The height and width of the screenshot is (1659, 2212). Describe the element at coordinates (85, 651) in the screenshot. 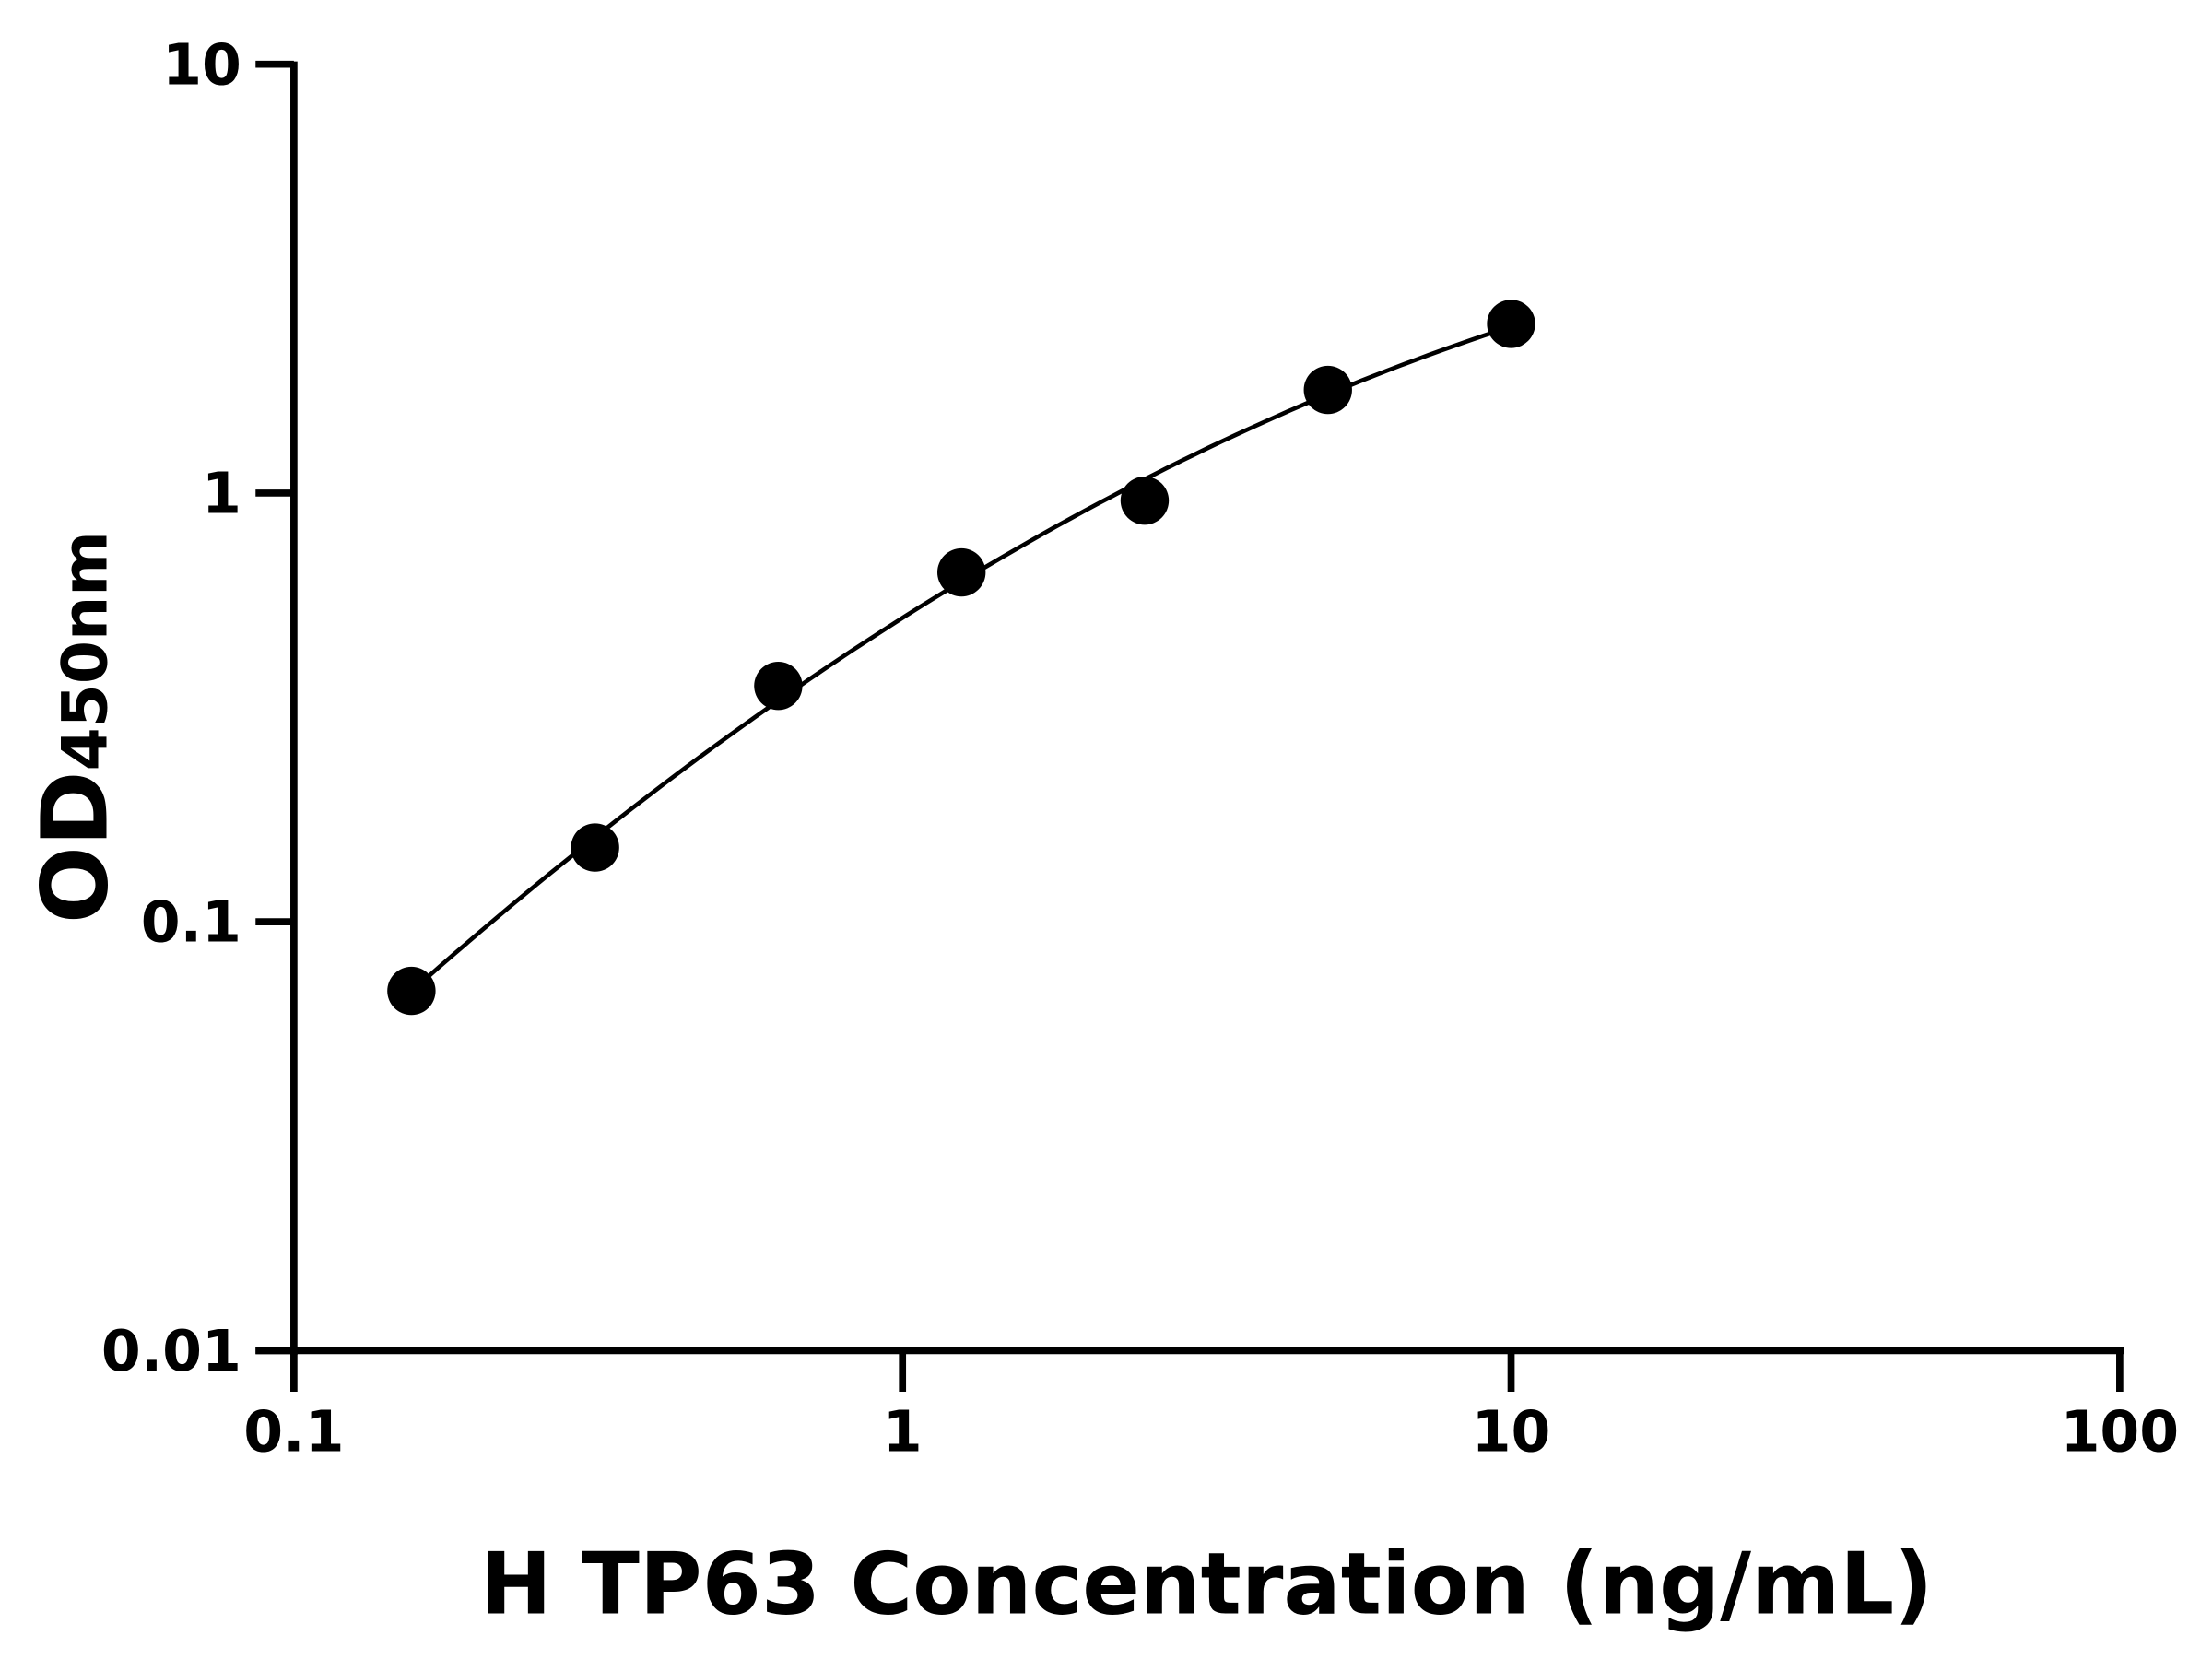

I see `y-axis-label-subscript: 450nm` at that location.